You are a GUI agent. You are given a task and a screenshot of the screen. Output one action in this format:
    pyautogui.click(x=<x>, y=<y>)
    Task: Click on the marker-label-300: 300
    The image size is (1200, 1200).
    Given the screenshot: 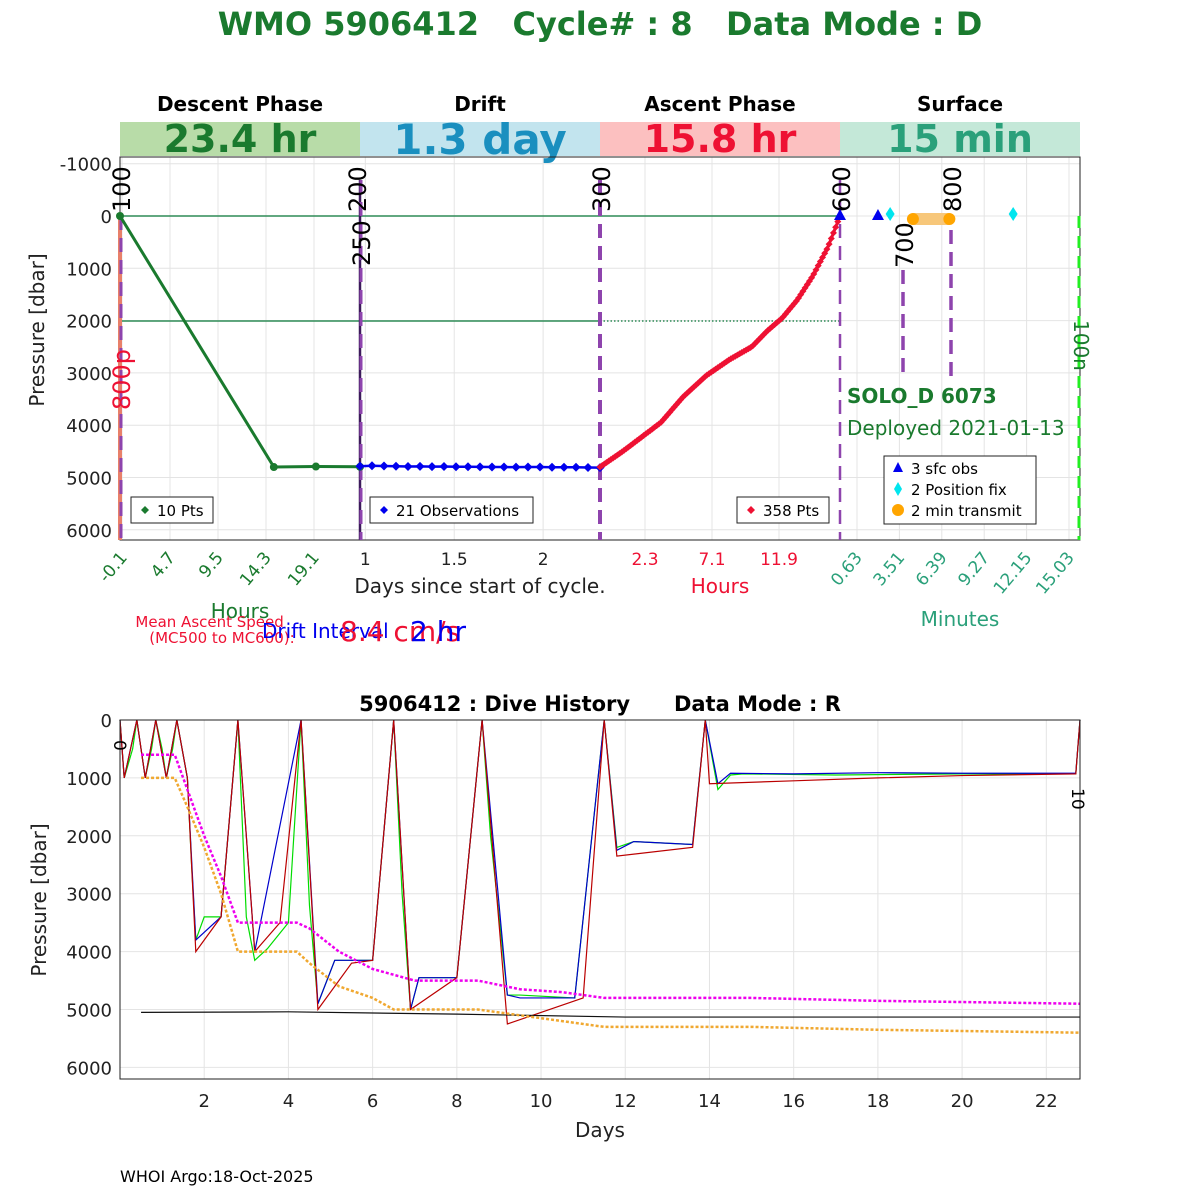 What is the action you would take?
    pyautogui.click(x=602, y=189)
    